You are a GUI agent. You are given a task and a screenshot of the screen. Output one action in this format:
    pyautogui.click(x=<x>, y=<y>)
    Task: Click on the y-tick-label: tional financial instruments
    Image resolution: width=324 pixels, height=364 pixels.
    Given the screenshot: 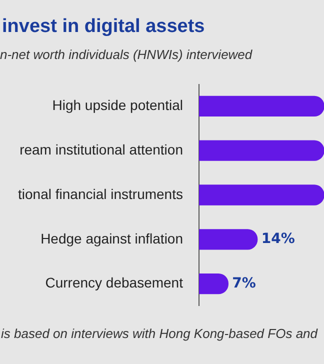 What is the action you would take?
    pyautogui.click(x=100, y=194)
    